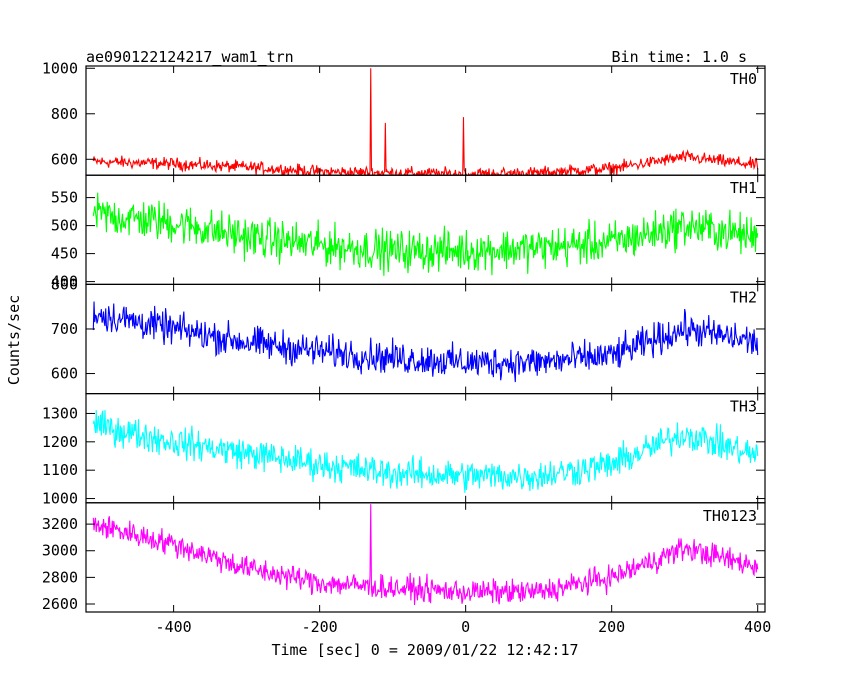 This screenshot has height=680, width=850. Describe the element at coordinates (757, 627) in the screenshot. I see `x-tick-label: 400` at that location.